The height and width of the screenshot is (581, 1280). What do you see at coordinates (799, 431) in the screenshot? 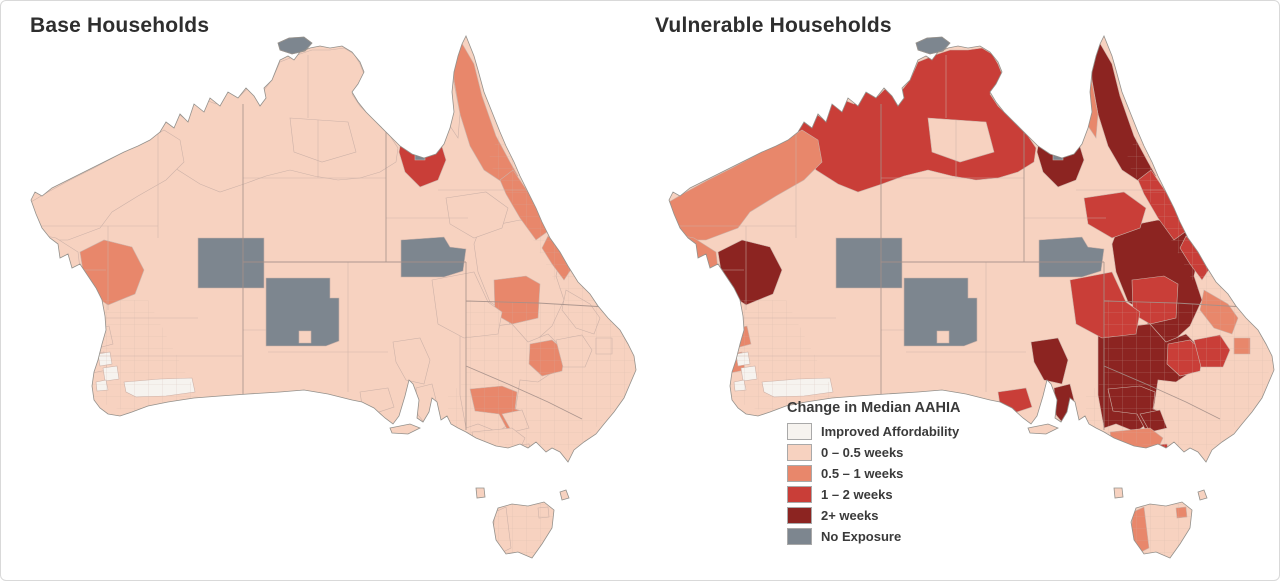
I see `legend-swatch-improved` at bounding box center [799, 431].